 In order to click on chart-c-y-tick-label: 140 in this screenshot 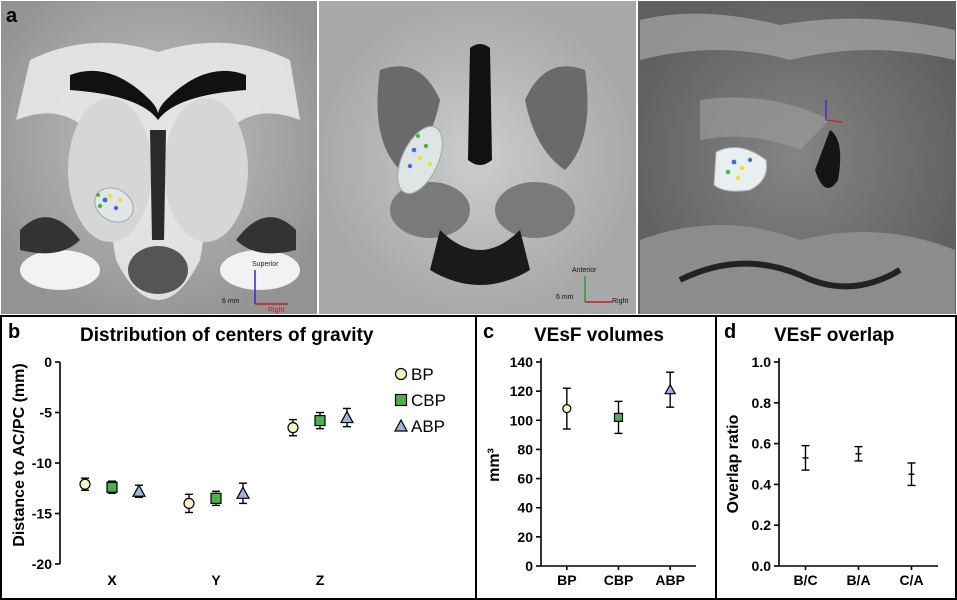, I will do `click(522, 362)`.